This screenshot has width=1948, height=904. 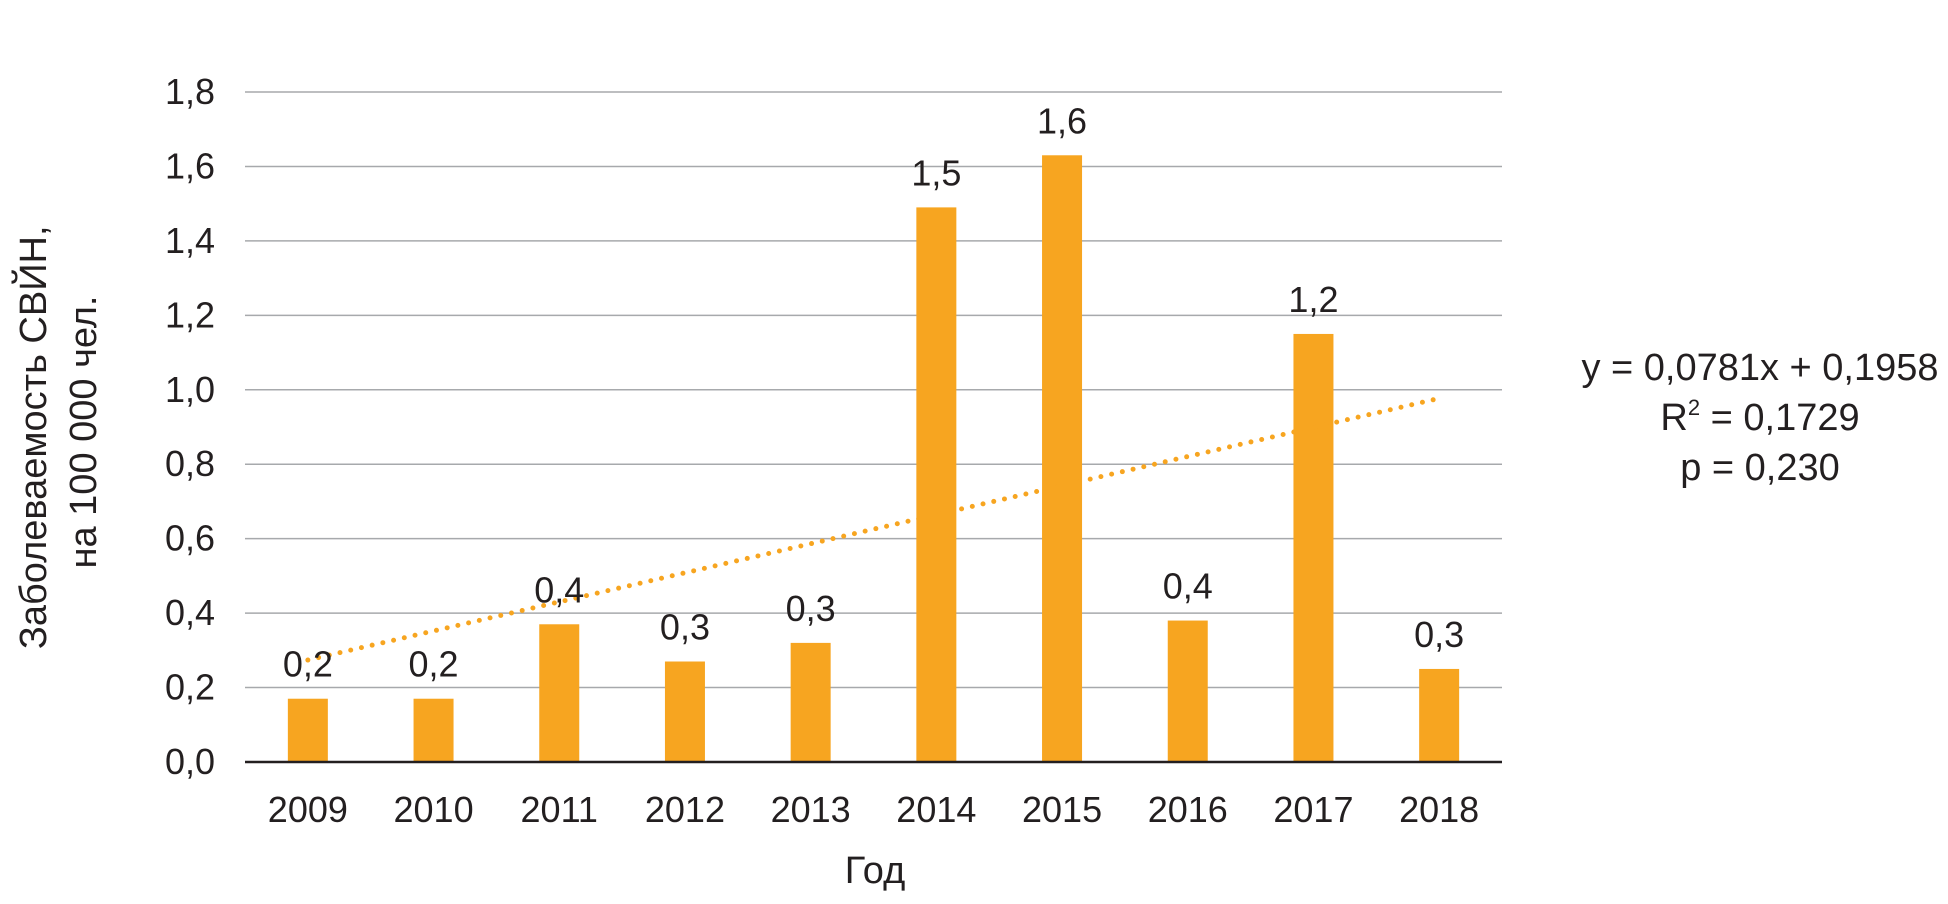 What do you see at coordinates (32, 437) in the screenshot?
I see `y-axis-title-line-1: Заболеваемость СВЙН,` at bounding box center [32, 437].